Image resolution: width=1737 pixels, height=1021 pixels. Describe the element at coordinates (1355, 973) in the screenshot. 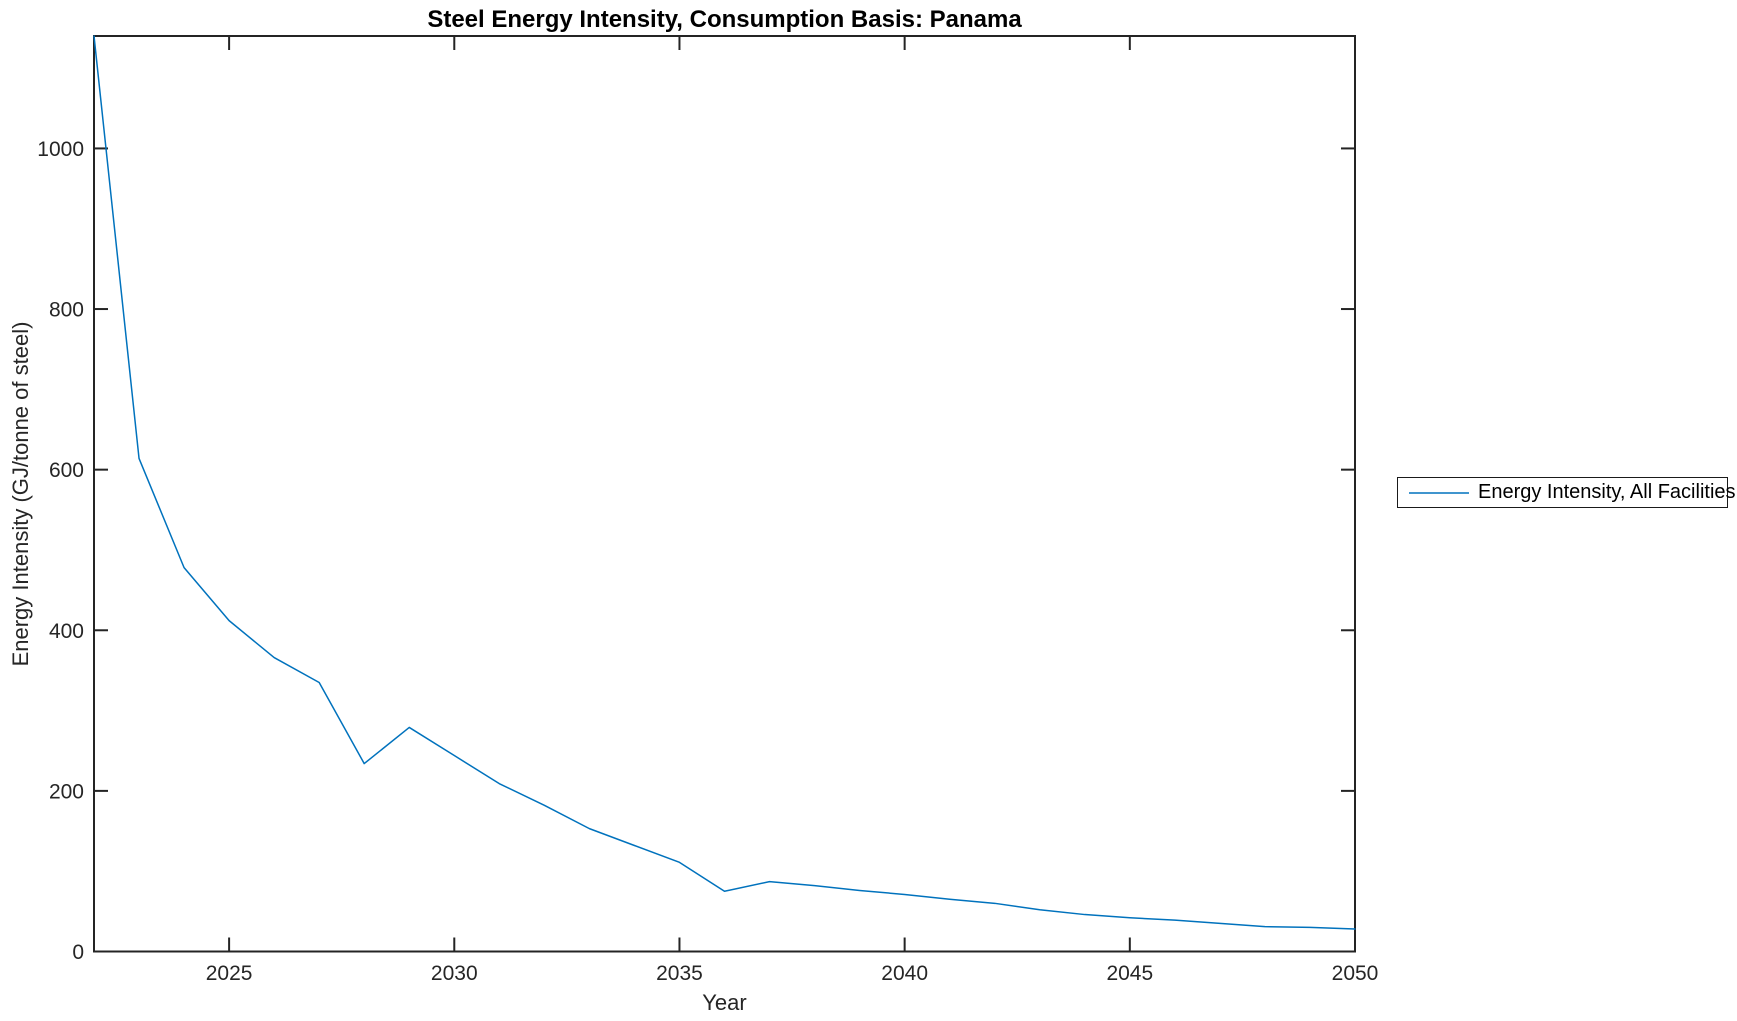

I see `x-tick-label: 2050` at that location.